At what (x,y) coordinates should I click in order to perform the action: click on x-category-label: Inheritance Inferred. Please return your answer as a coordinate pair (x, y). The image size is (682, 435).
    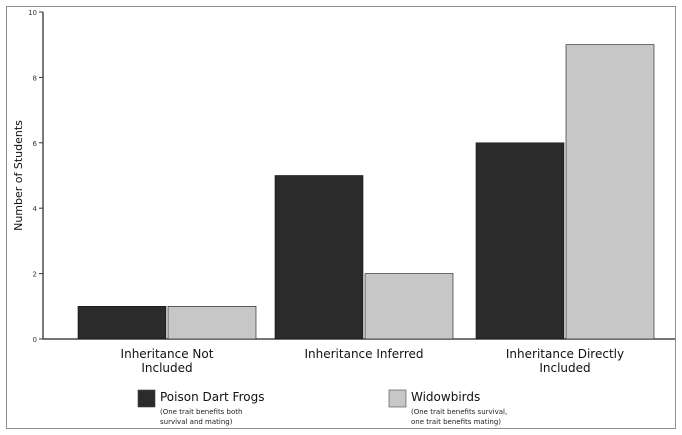
    Looking at the image, I should click on (363, 354).